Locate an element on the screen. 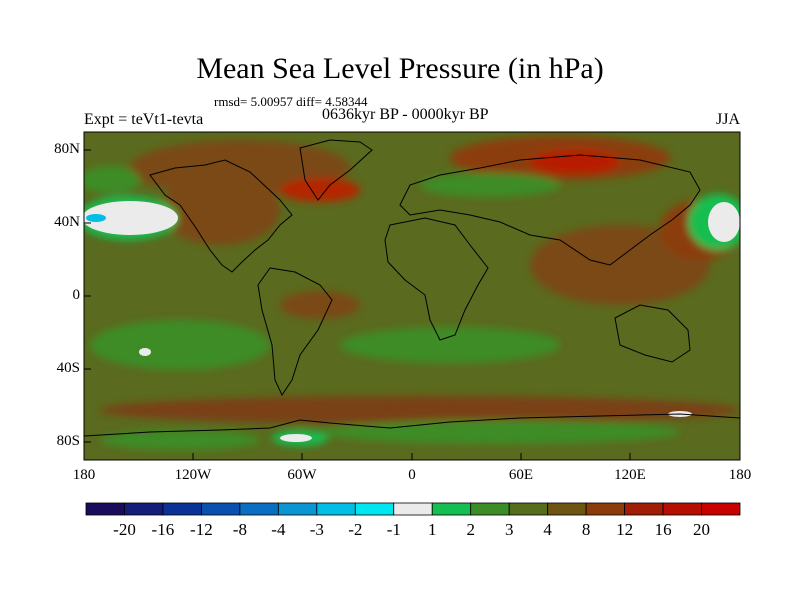 This screenshot has height=600, width=800. coast-eurasia is located at coordinates (550, 210).